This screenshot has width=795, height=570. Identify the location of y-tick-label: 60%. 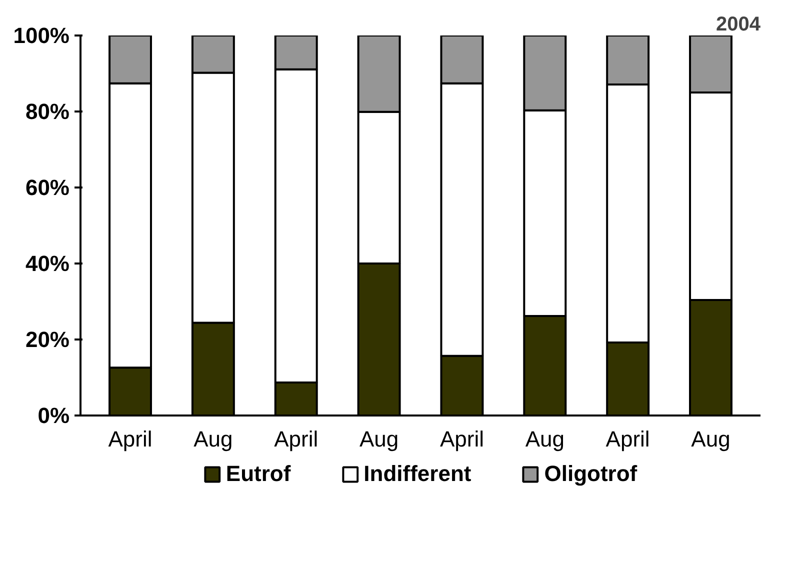
(47, 187).